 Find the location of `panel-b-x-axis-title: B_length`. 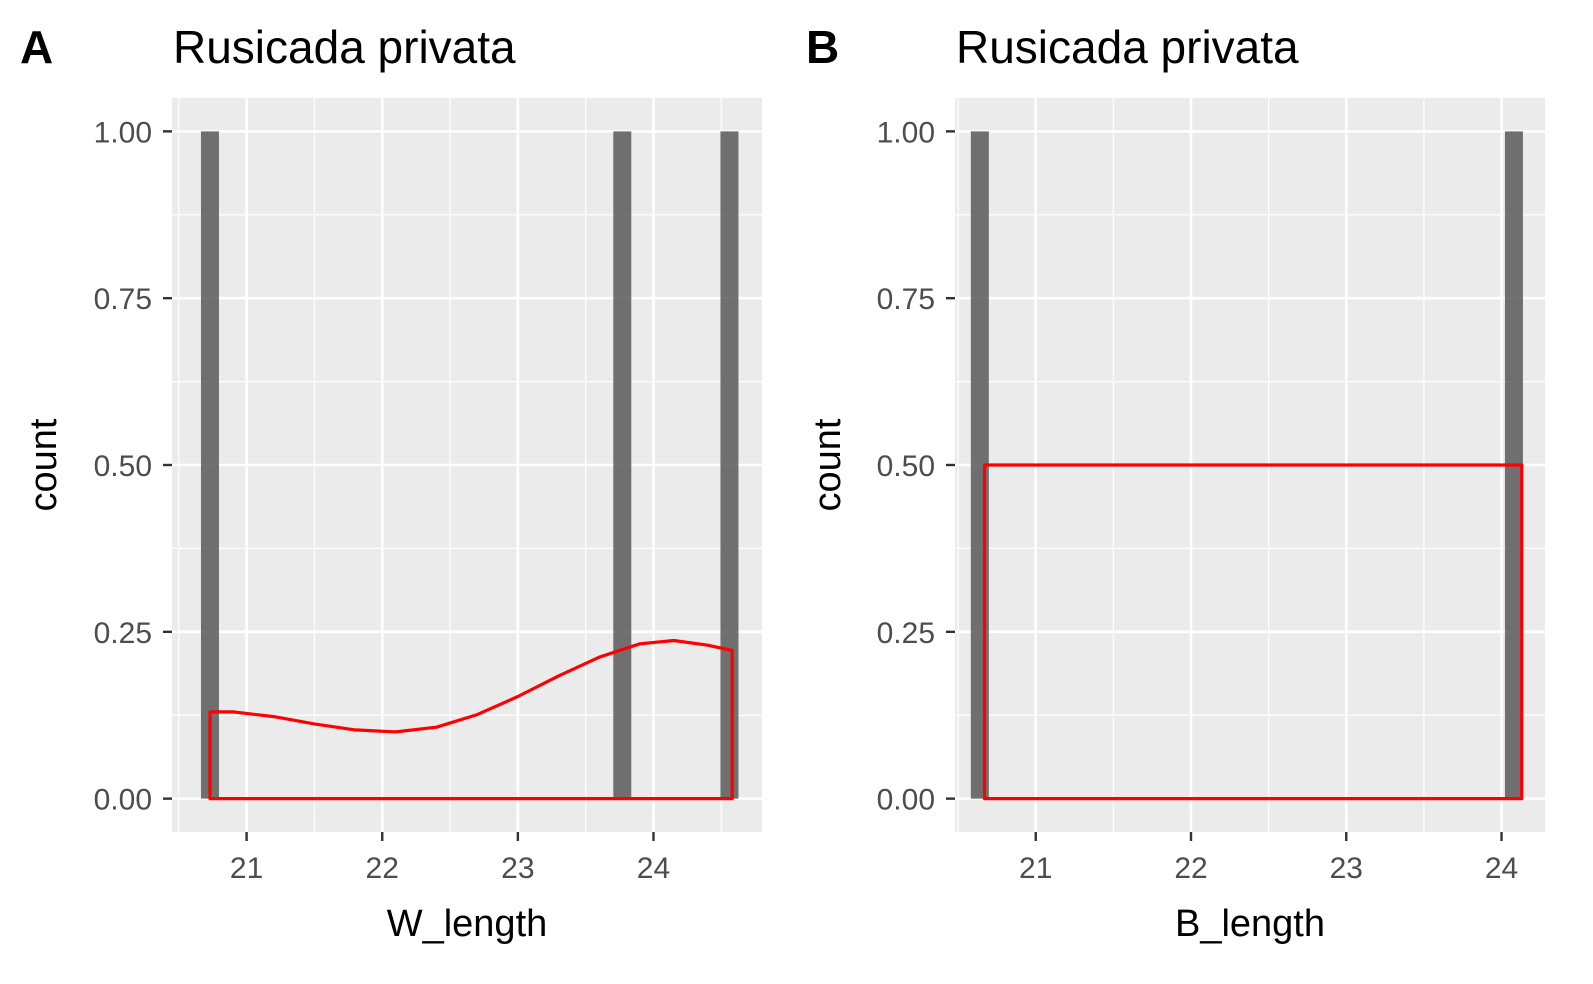

panel-b-x-axis-title: B_length is located at coordinates (1250, 924).